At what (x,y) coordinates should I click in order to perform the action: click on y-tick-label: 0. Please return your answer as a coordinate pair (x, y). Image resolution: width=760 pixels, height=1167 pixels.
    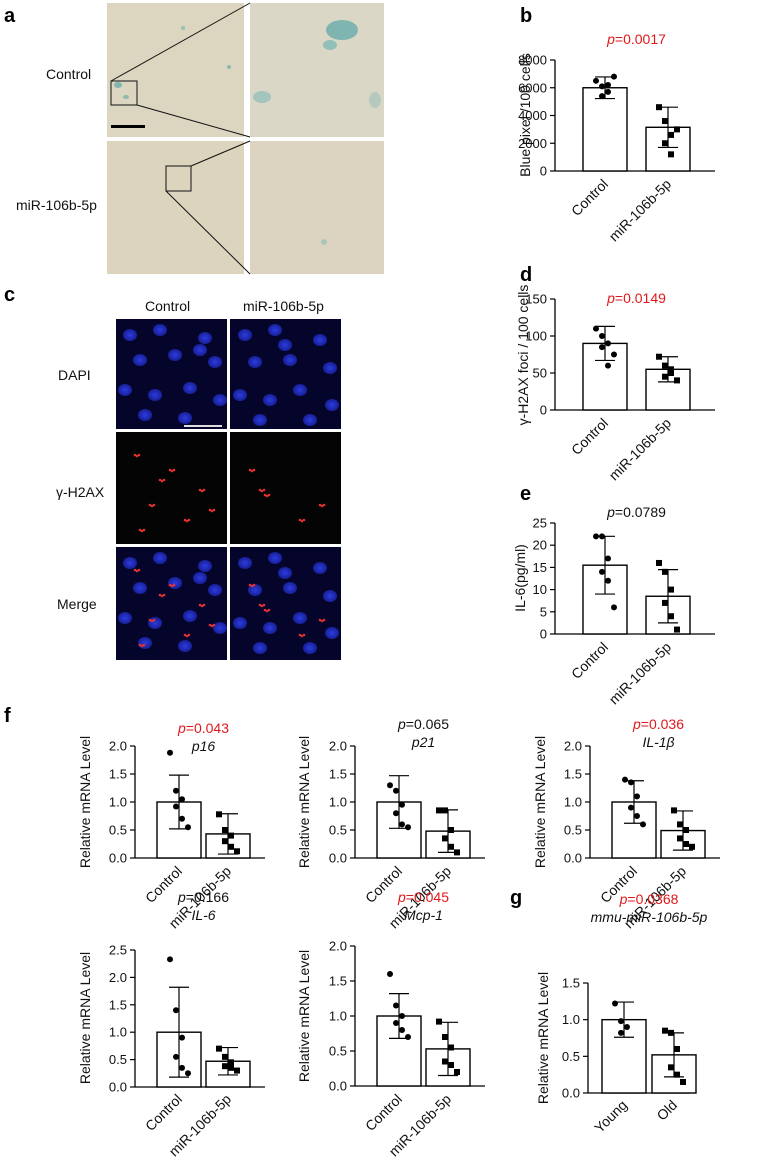
    Looking at the image, I should click on (543, 634).